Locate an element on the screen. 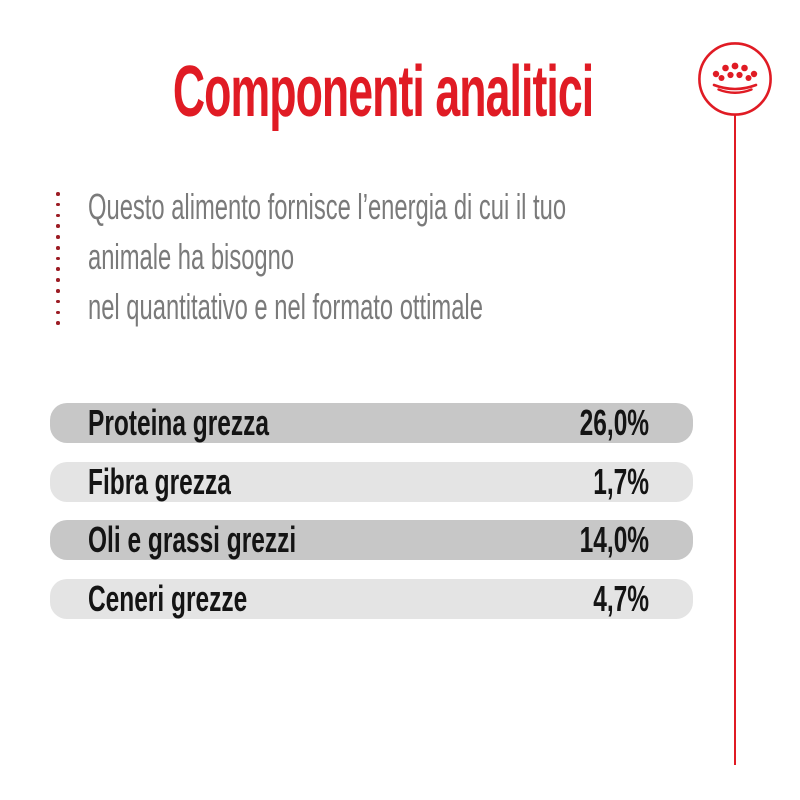  page-title-text: Componenti analitici is located at coordinates (383, 92).